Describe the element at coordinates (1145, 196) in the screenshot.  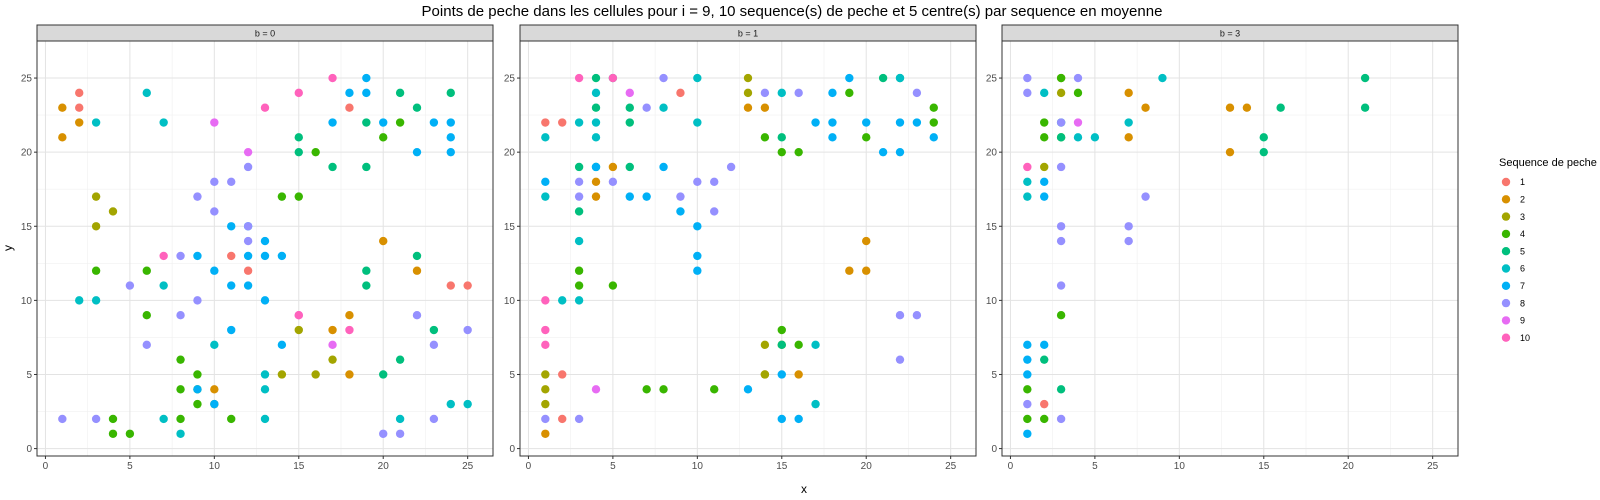
I see `data-point: 8, 17` at that location.